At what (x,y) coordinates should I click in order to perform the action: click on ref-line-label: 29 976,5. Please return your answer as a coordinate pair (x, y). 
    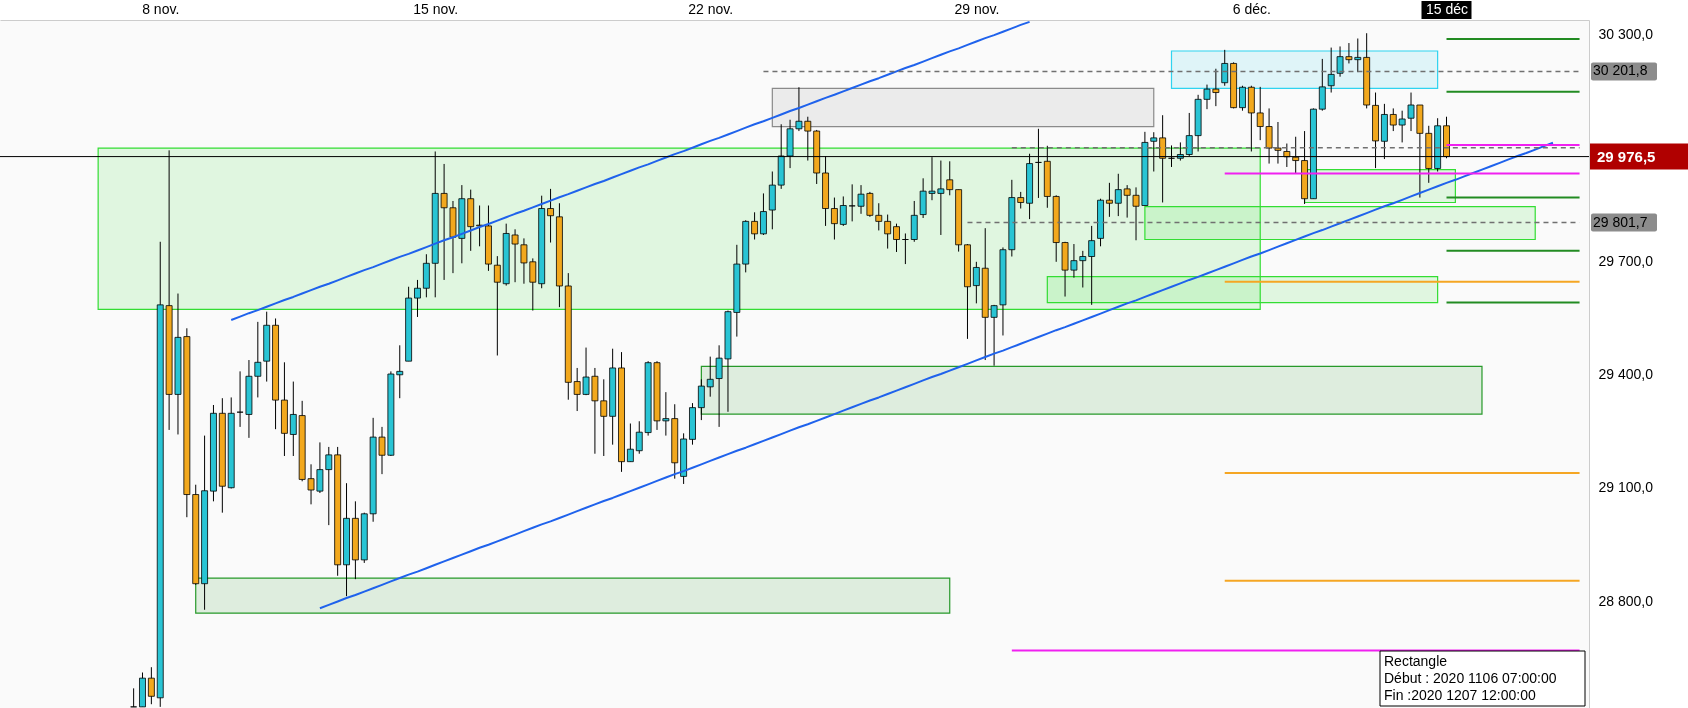
    Looking at the image, I should click on (1626, 156).